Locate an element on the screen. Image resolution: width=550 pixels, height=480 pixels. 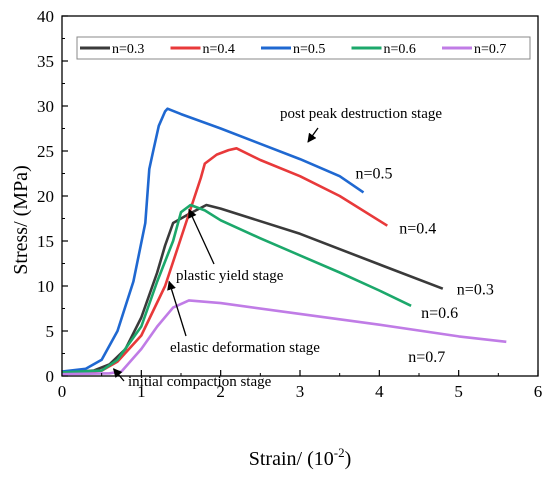
y-tick-label: 20 is located at coordinates (45, 196).